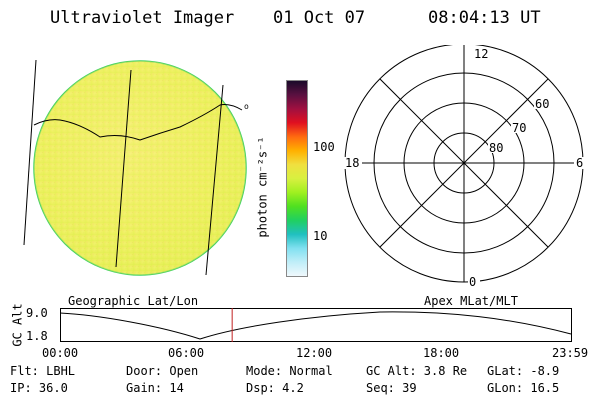 The image size is (600, 400). Describe the element at coordinates (37, 313) in the screenshot. I see `altitude-ytick-max: 9.0` at that location.